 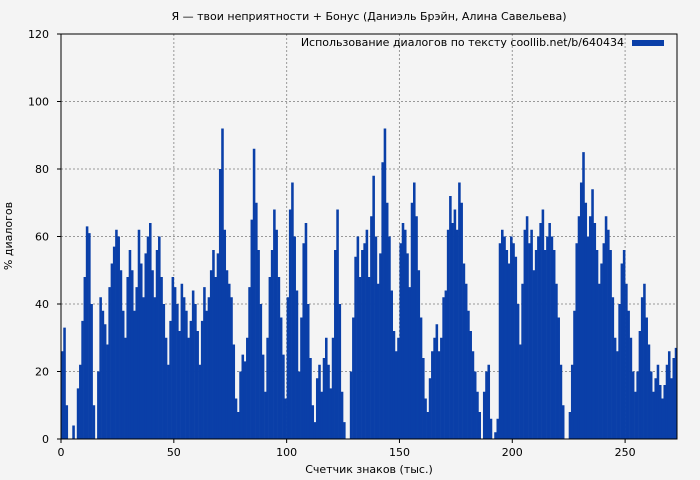 What do you see at coordinates (42, 304) in the screenshot?
I see `y-tick-label: 40` at bounding box center [42, 304].